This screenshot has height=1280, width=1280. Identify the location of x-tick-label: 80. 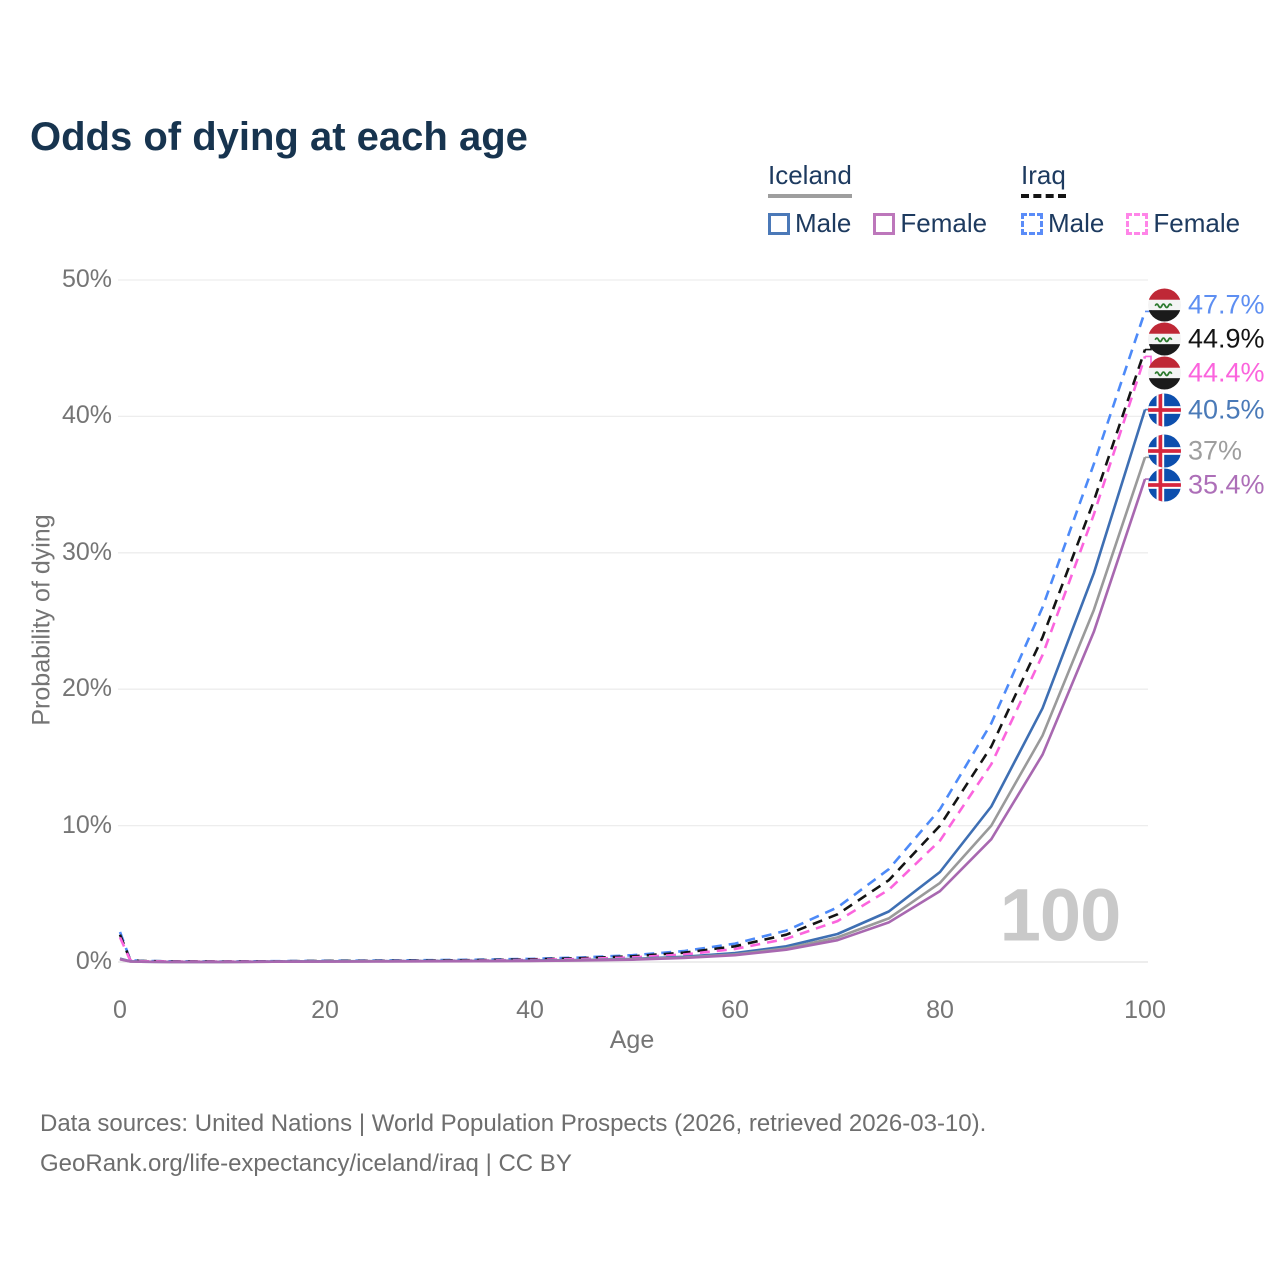
(940, 1010).